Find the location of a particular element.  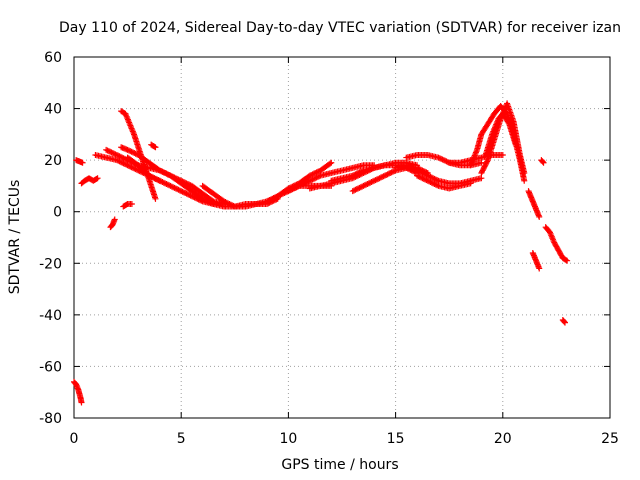

y-tick-label: 20 is located at coordinates (53, 161).